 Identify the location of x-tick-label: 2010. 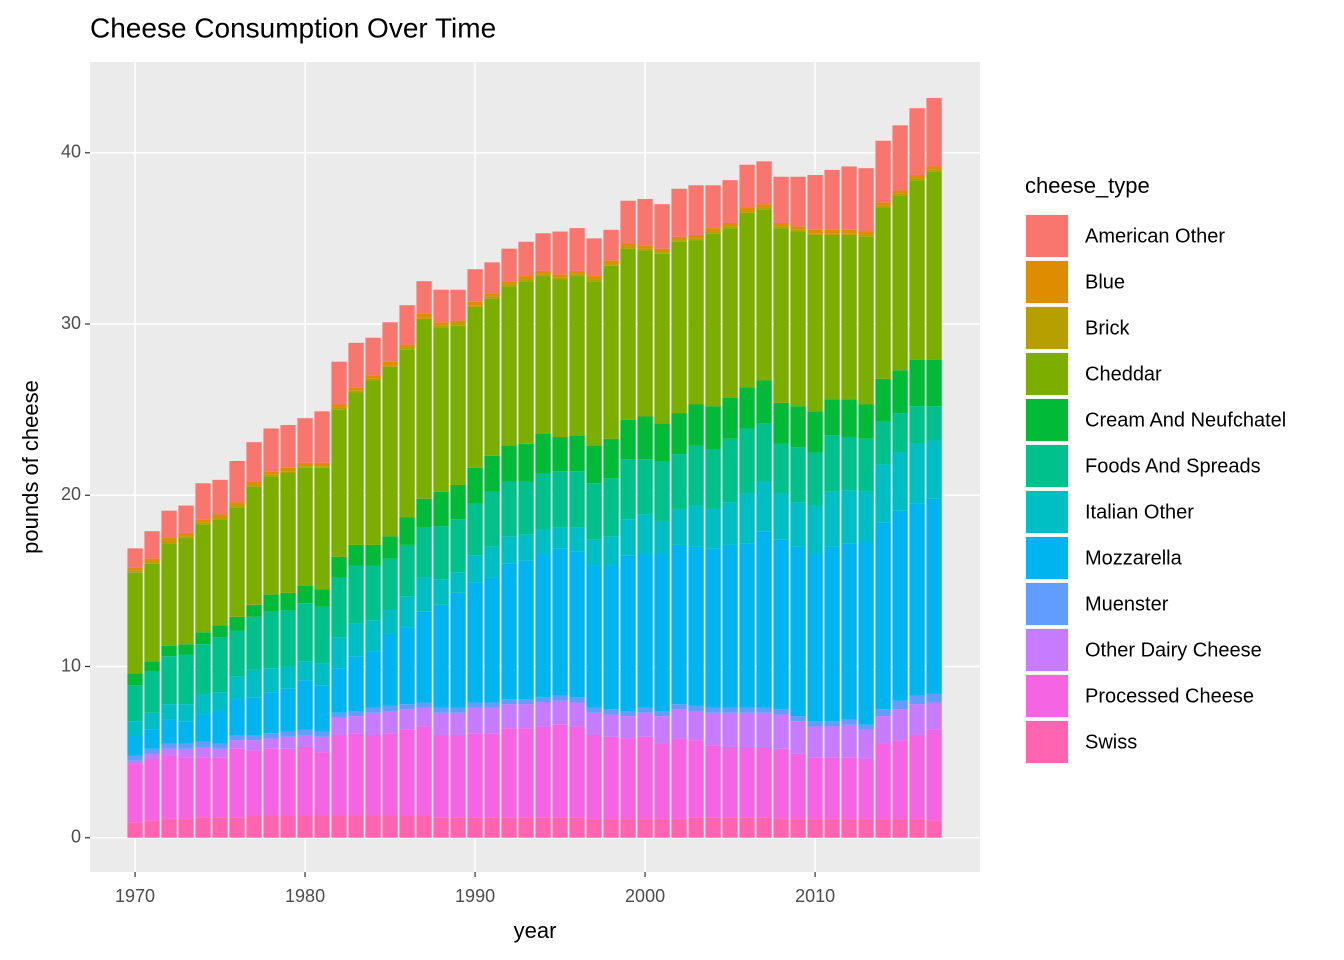
(815, 896).